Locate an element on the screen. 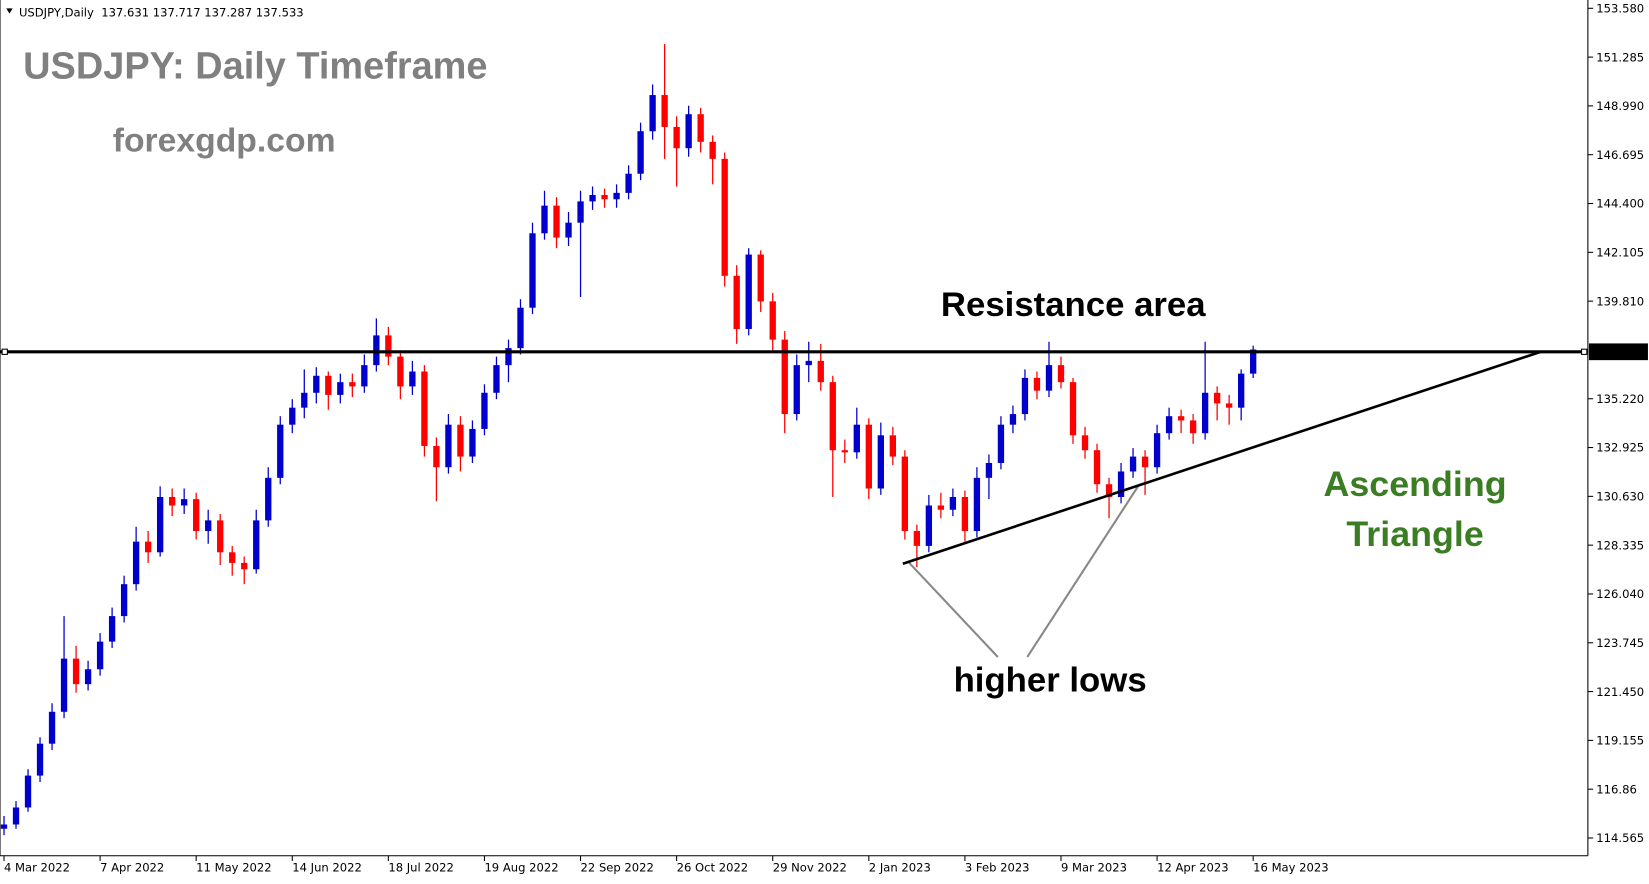 This screenshot has height=884, width=1649. x-tick-label: 16 May 2023 is located at coordinates (1290, 867).